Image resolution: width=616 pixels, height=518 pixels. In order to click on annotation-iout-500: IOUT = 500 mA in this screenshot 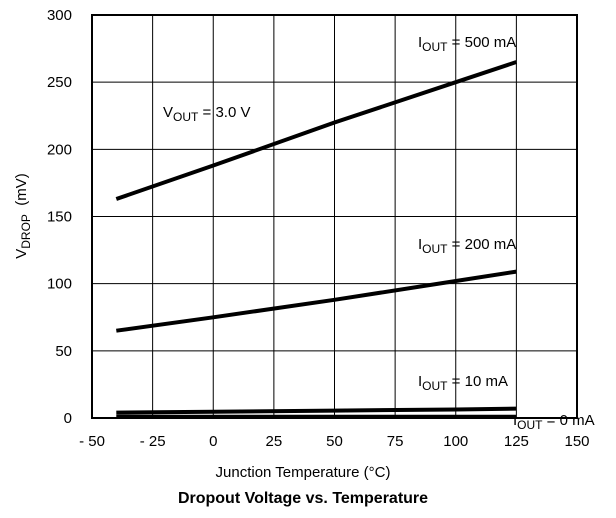, I will do `click(467, 44)`.